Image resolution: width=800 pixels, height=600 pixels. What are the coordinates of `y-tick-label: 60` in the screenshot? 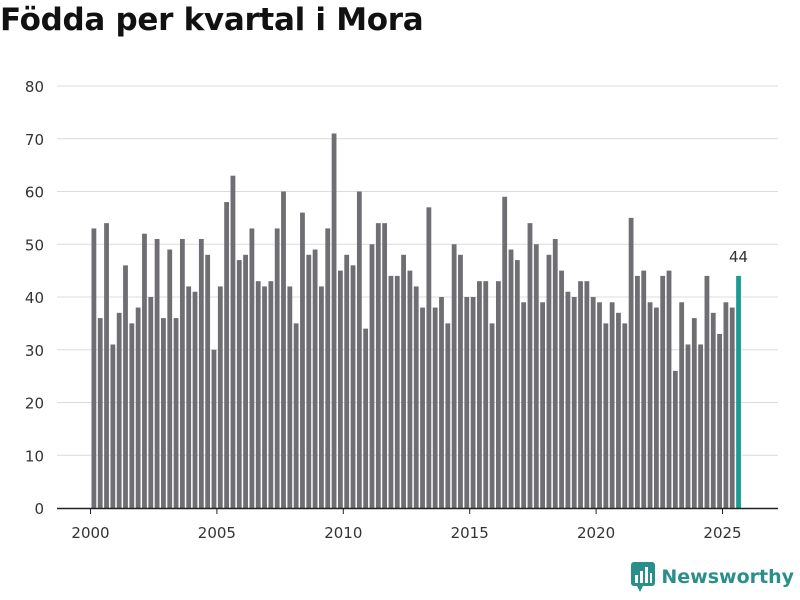 It's located at (34, 193).